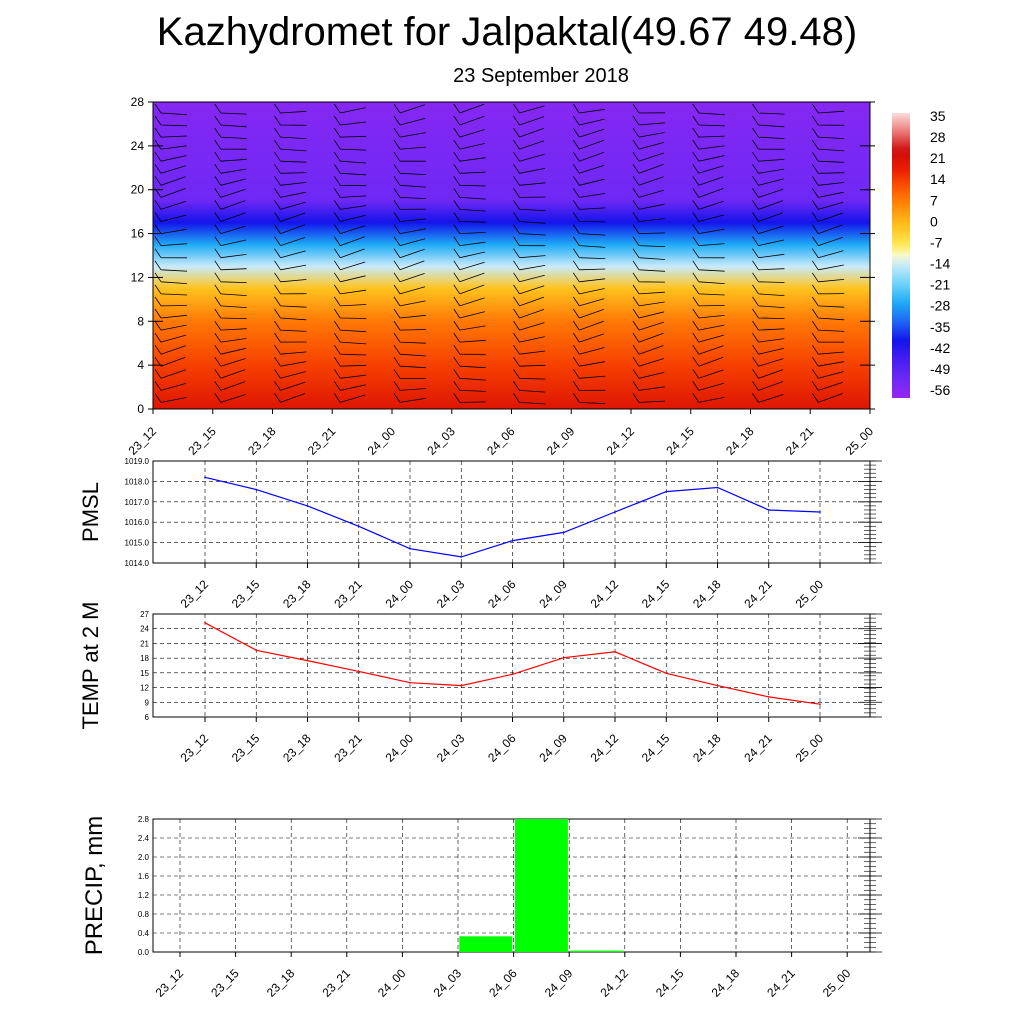 The image size is (1024, 1024). What do you see at coordinates (94, 886) in the screenshot?
I see `y-axis-label: PRECIP, mm` at bounding box center [94, 886].